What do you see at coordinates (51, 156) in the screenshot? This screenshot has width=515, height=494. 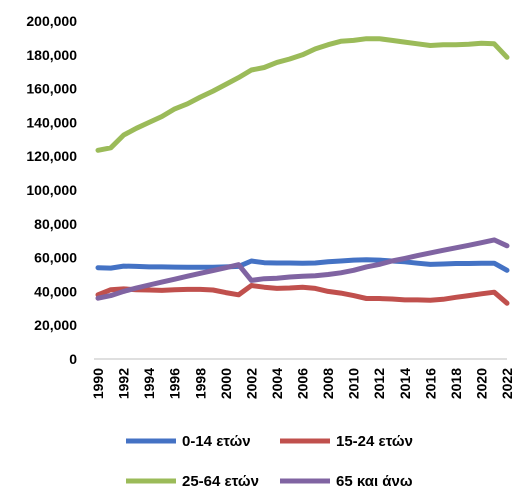 I see `y-tick-label: 120,000` at bounding box center [51, 156].